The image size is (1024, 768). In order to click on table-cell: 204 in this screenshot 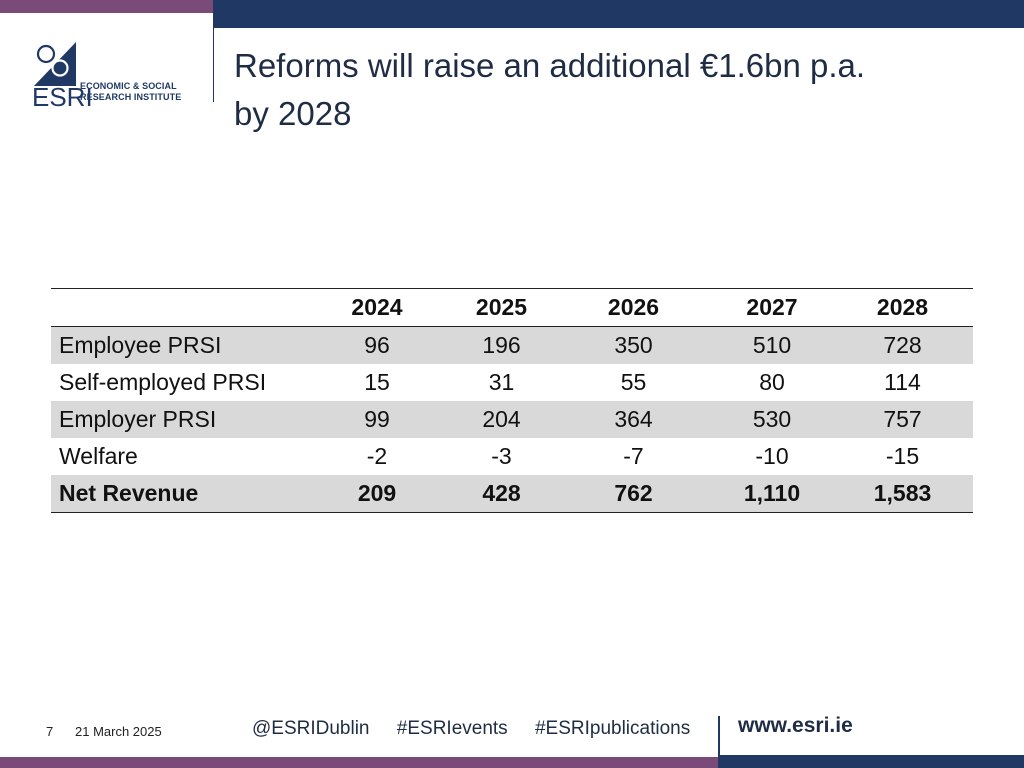, I will do `click(501, 419)`.